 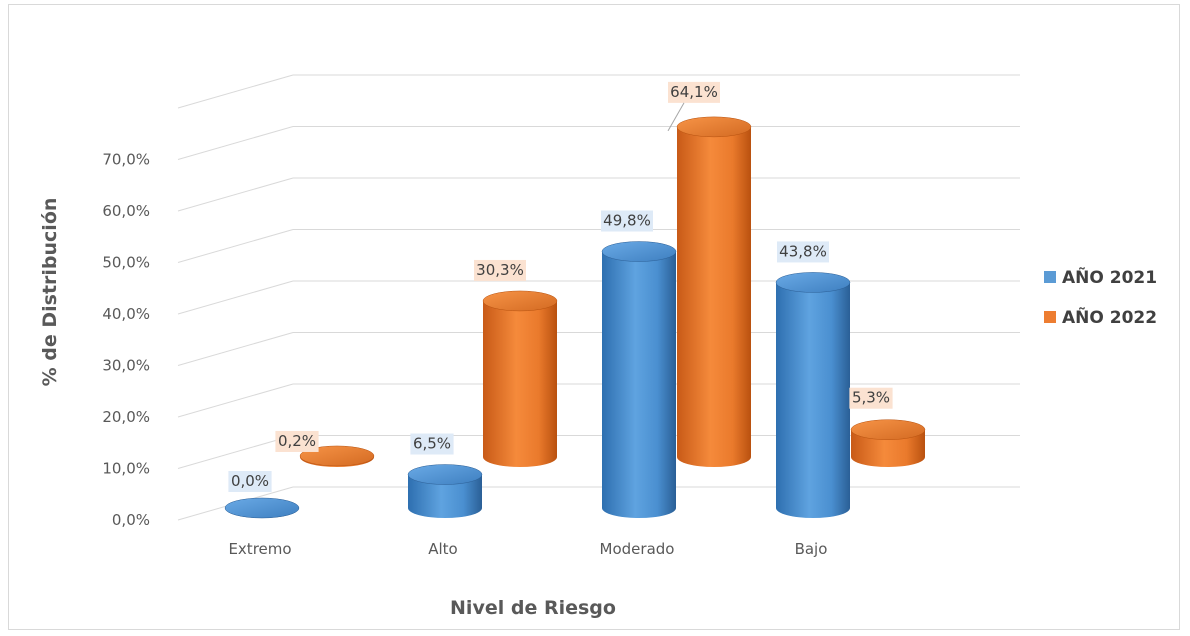 I want to click on y-axis-title: % de Distribución, so click(x=50, y=292).